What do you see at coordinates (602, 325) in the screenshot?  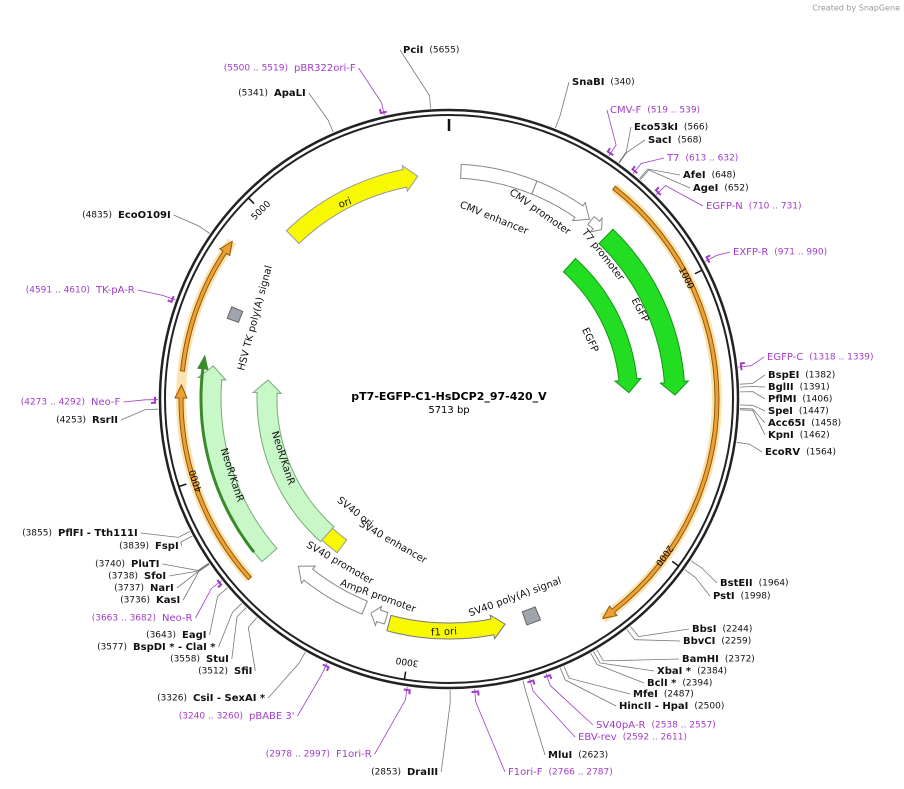 I see `egfp-inner` at bounding box center [602, 325].